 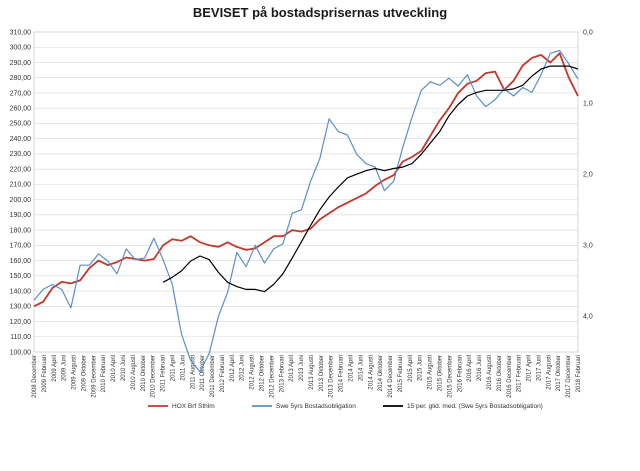 What do you see at coordinates (193, 406) in the screenshot?
I see `legend-label-1: HOX Brf Sthlm` at bounding box center [193, 406].